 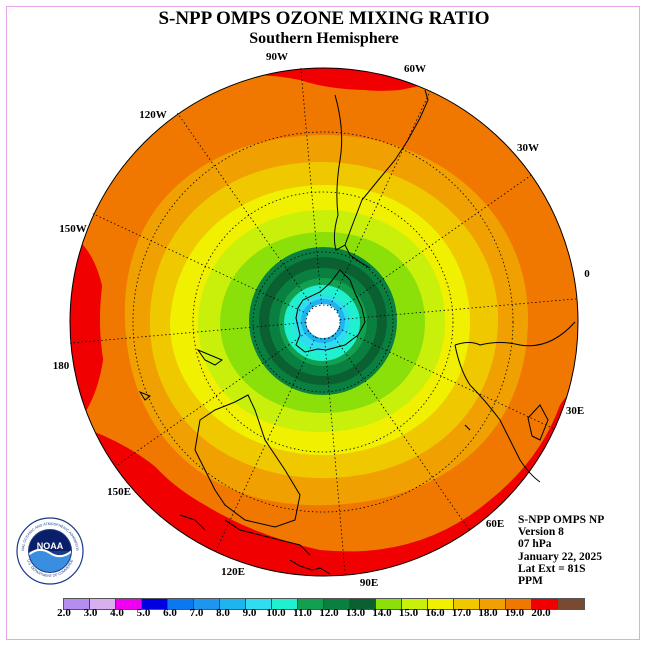 What do you see at coordinates (277, 57) in the screenshot?
I see `lon-label-90w: 90W` at bounding box center [277, 57].